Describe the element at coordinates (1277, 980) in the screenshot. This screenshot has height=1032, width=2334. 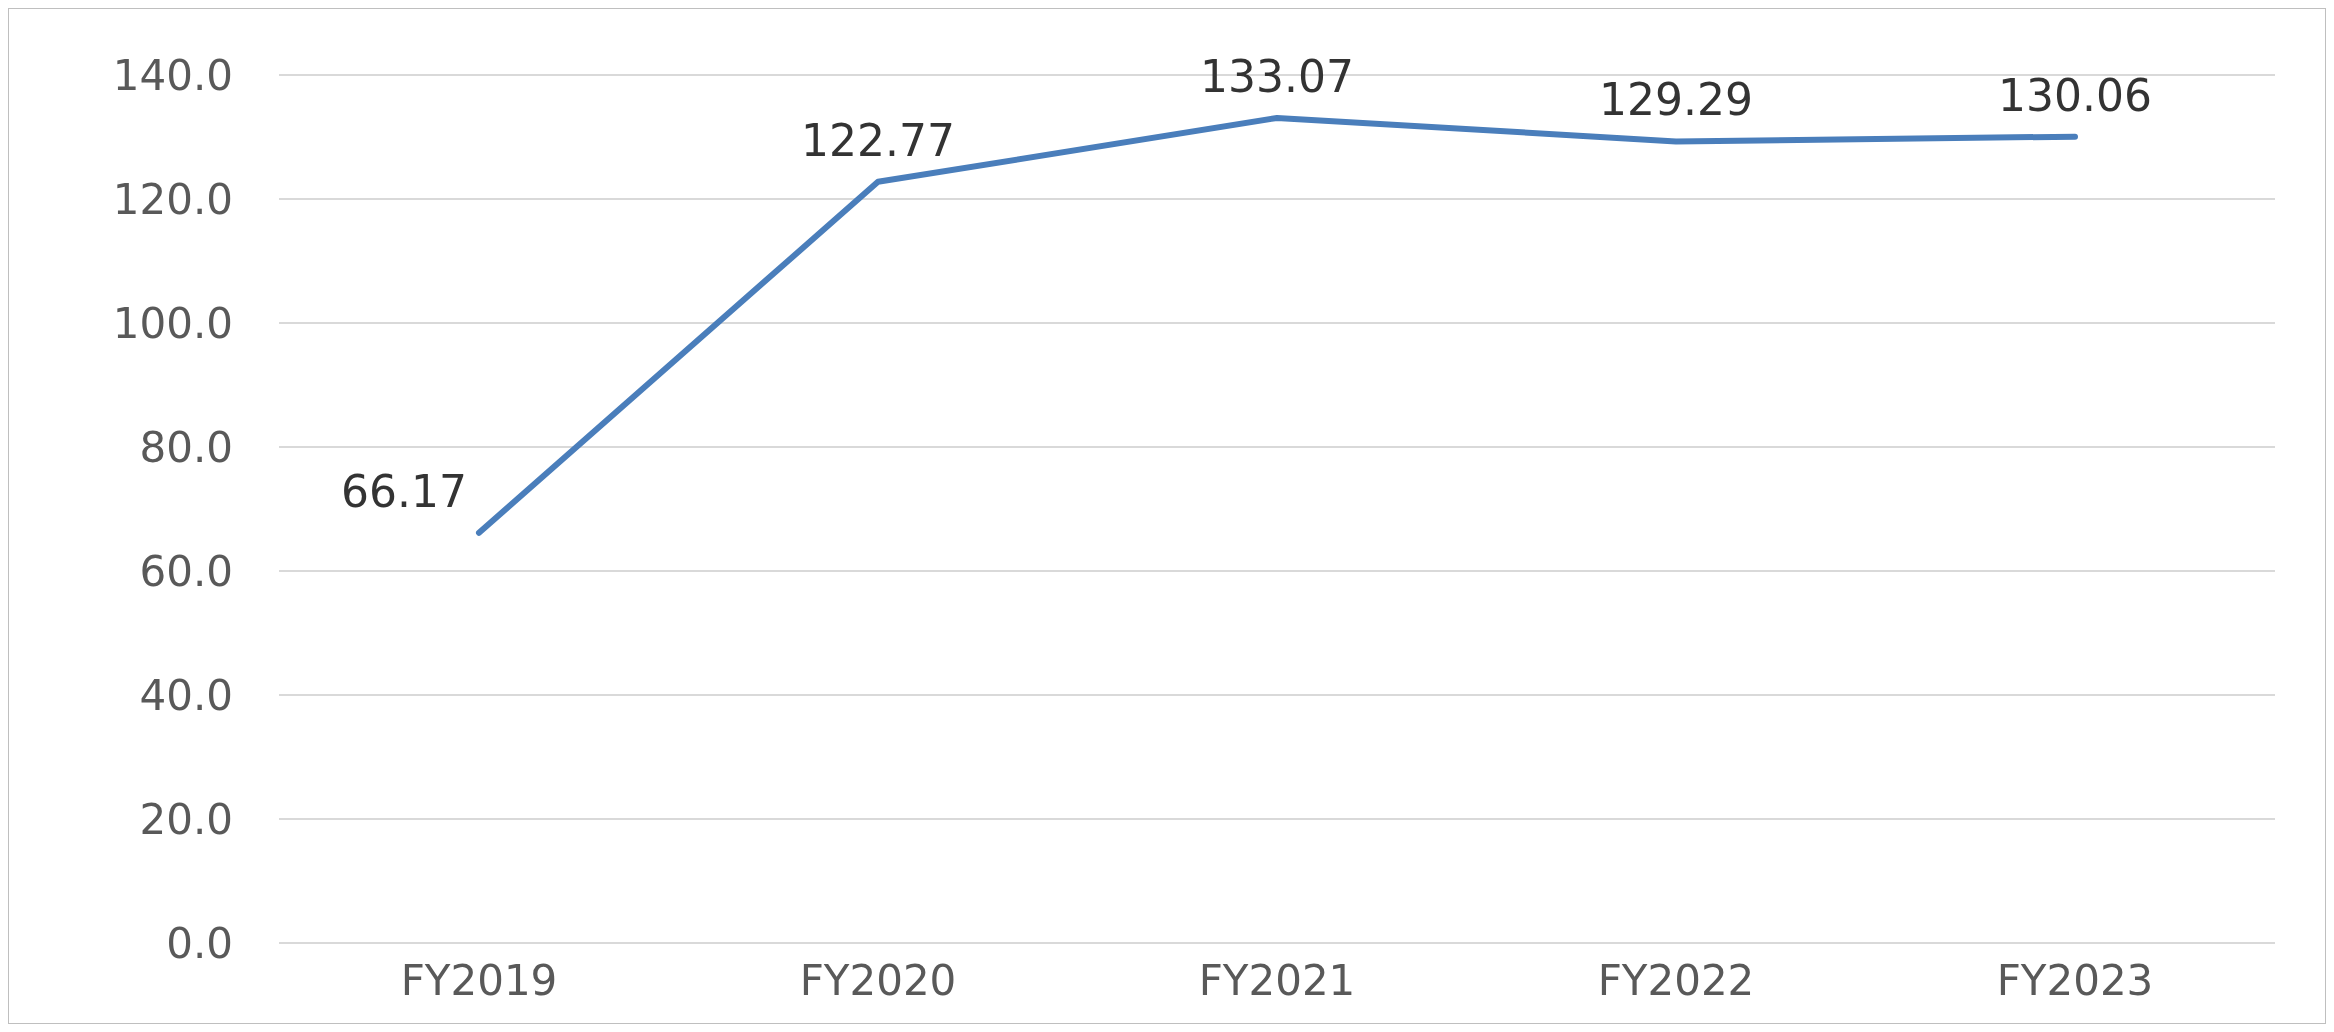
I see `x-tick-label: FY2021` at that location.